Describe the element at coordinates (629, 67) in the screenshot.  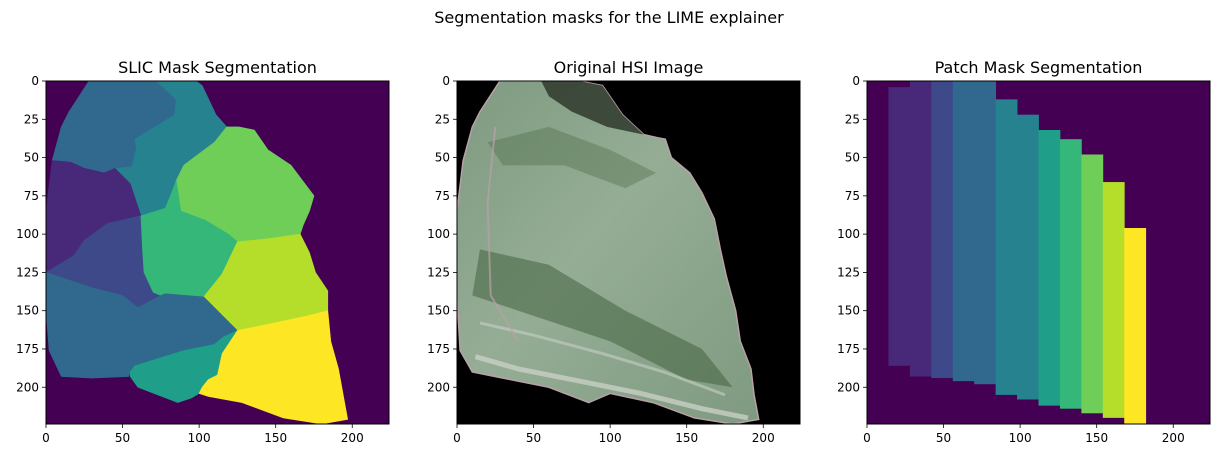
I see `subplot-title: Original HSI Image` at that location.